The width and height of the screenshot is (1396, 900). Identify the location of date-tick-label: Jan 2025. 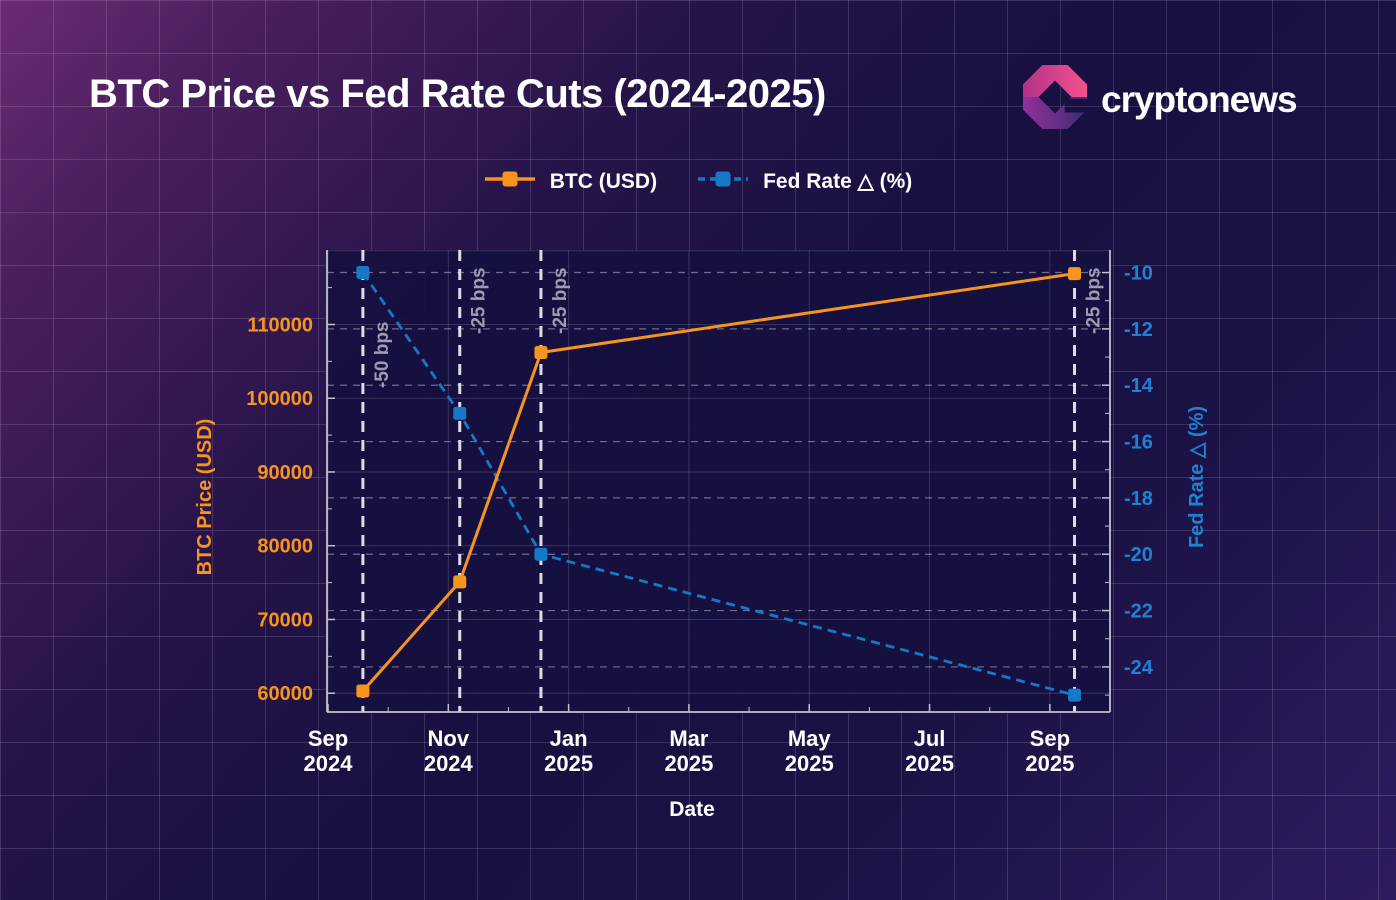
(568, 751).